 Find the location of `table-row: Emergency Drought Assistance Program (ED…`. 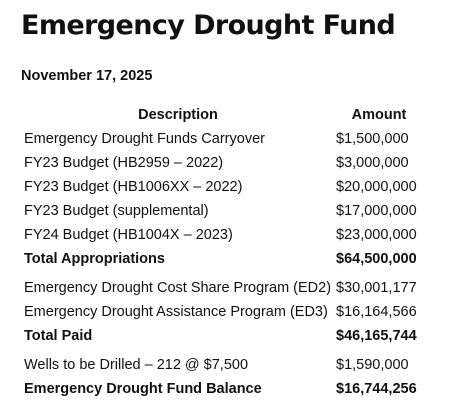

table-row: Emergency Drought Assistance Program (ED… is located at coordinates (229, 312).